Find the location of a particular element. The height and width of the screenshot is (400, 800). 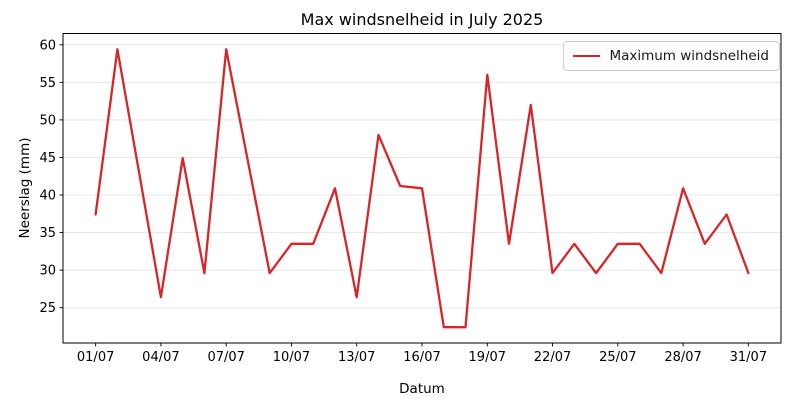

legend-label: Maximum windsnelheid is located at coordinates (689, 56).